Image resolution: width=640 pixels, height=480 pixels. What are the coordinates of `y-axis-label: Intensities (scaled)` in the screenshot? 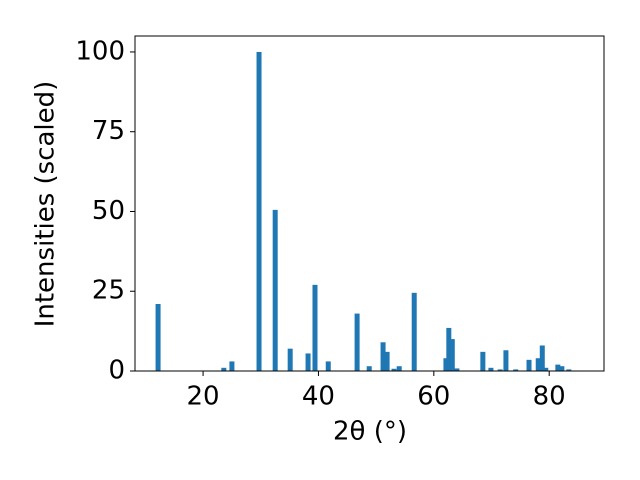 It's located at (46, 204).